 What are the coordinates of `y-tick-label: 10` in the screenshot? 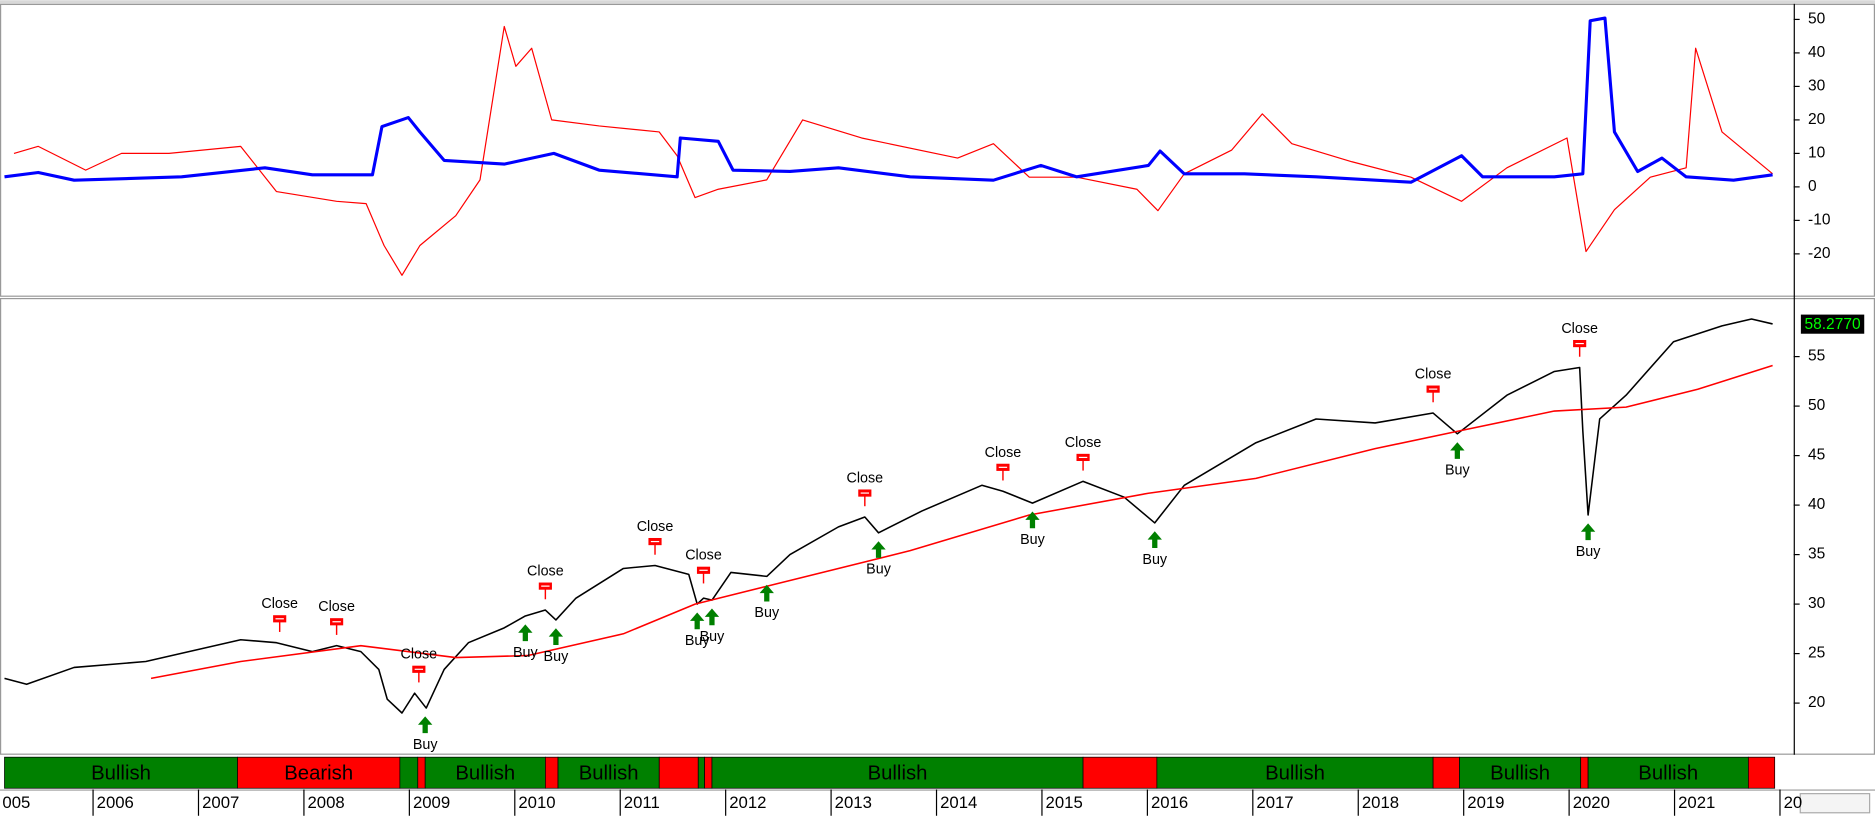 It's located at (1817, 153).